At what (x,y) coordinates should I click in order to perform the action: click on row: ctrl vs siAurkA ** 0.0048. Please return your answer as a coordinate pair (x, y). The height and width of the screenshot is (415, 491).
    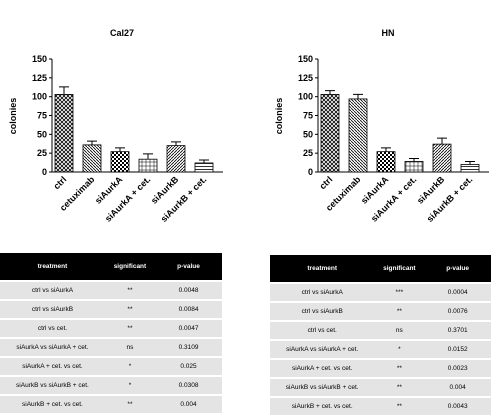
    Looking at the image, I should click on (111, 290).